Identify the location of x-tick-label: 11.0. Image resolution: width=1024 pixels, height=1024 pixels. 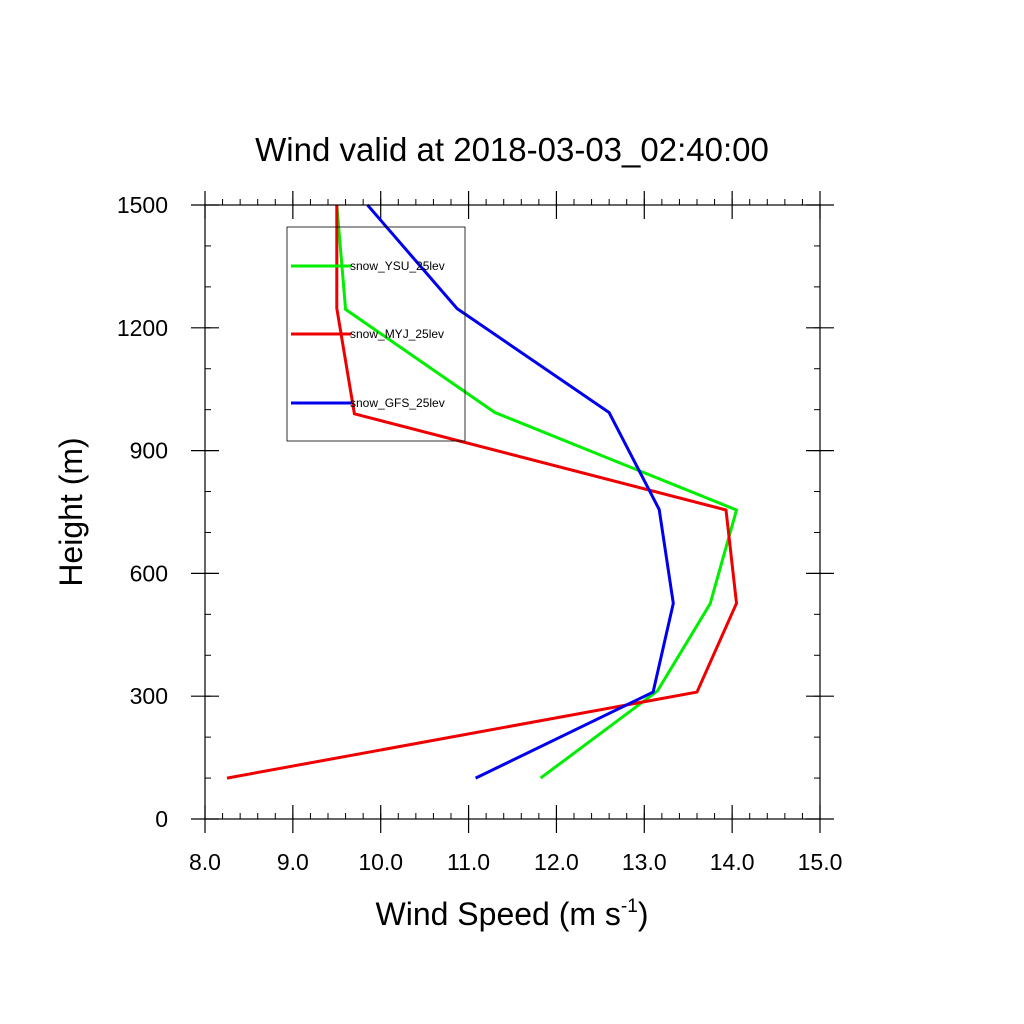
(468, 862).